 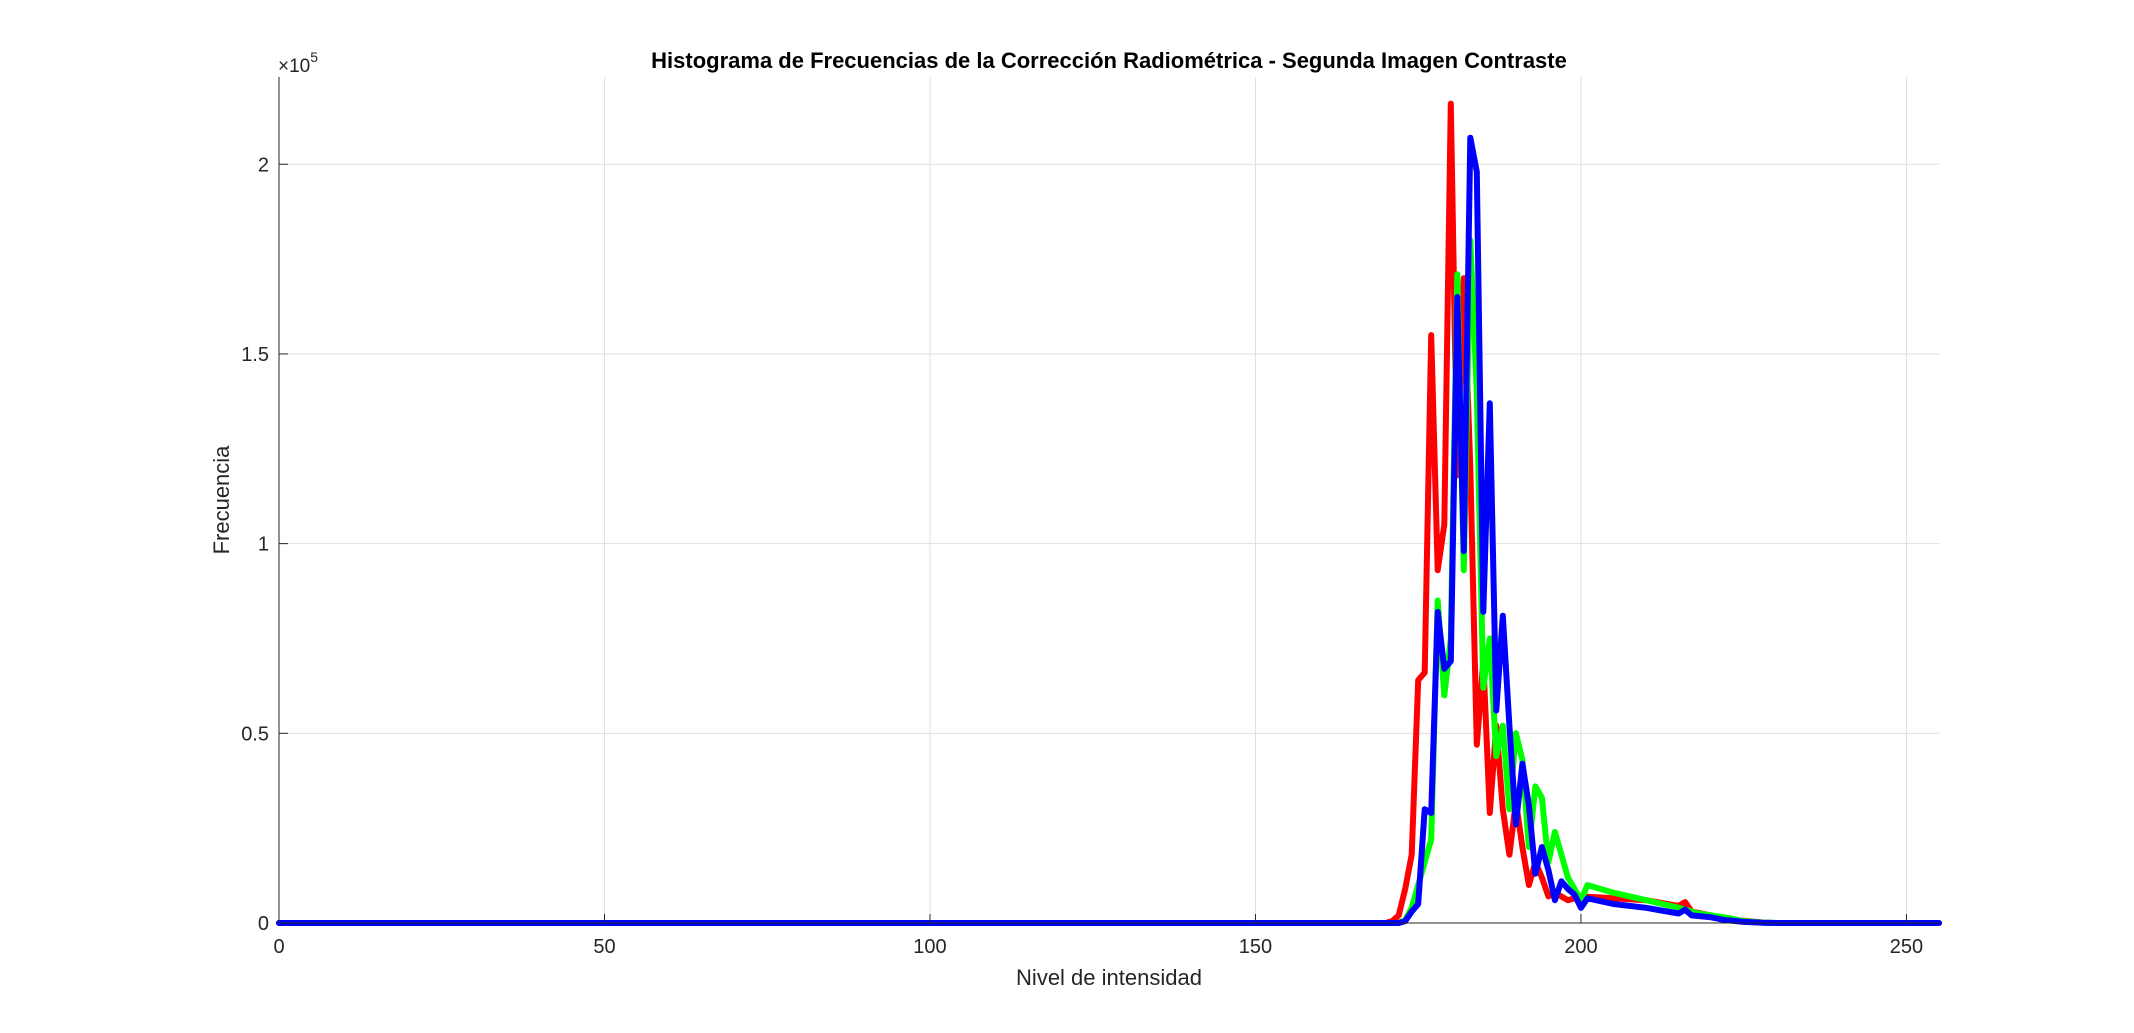 What do you see at coordinates (1580, 947) in the screenshot?
I see `x-tick-label: 200` at bounding box center [1580, 947].